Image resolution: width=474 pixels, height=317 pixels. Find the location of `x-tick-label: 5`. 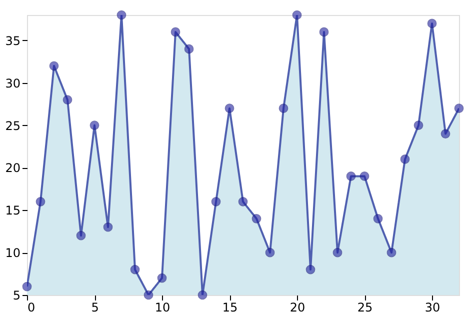

x-tick-label: 5 is located at coordinates (95, 307).